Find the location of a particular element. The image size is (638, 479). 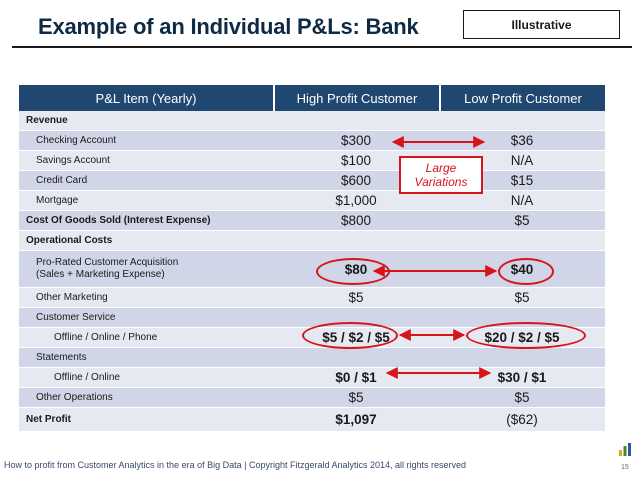

illustrative-tag: Illustrative is located at coordinates (541, 24).